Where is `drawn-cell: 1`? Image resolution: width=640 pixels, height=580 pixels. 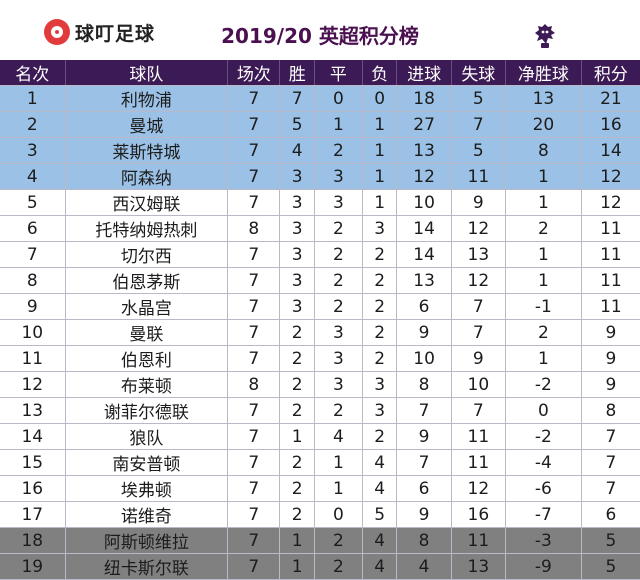
drawn-cell: 1 is located at coordinates (338, 488).